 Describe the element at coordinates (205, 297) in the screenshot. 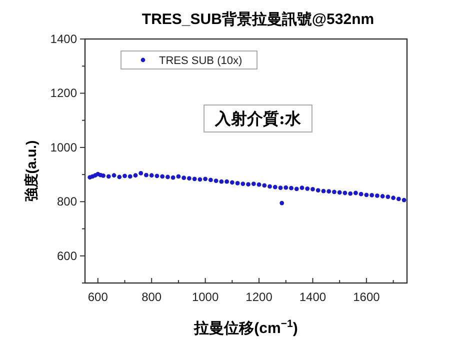

I see `x-tick-label: 1000` at that location.